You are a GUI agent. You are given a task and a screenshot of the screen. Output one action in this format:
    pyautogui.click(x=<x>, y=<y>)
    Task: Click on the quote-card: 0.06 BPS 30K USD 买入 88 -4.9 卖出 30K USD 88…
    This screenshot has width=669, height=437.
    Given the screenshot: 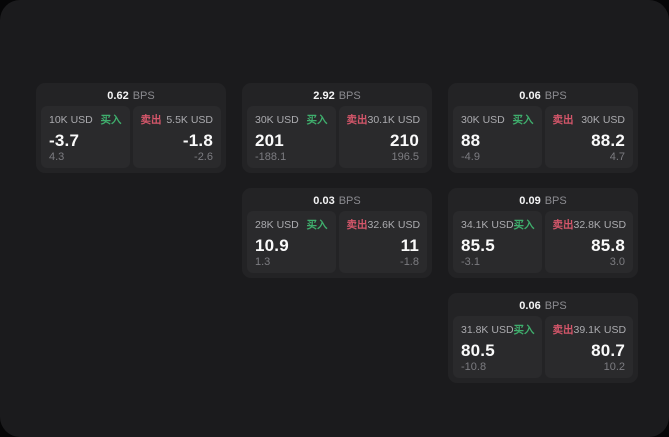 What is the action you would take?
    pyautogui.click(x=543, y=128)
    